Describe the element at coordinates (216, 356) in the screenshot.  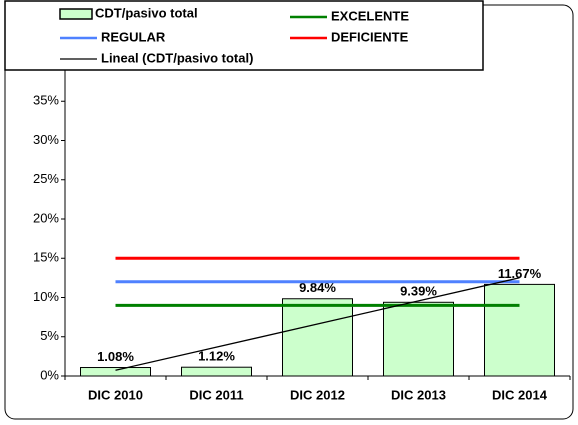
I see `data-label: 1.12%` at that location.